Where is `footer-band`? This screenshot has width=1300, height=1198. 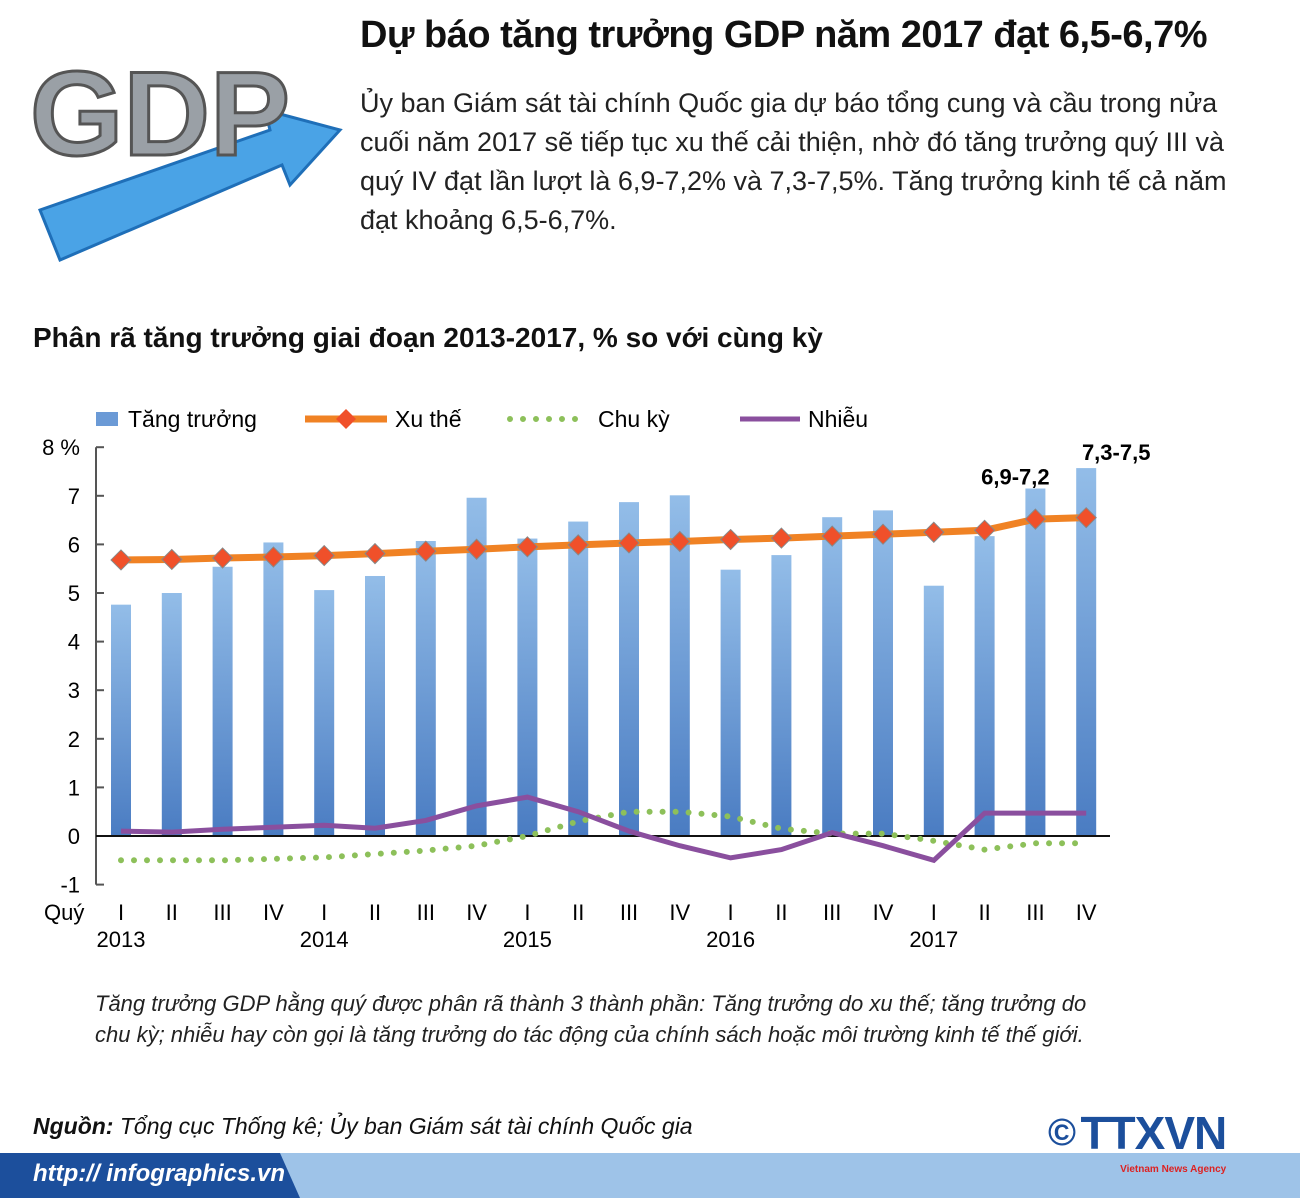 footer-band is located at coordinates (150, 1175).